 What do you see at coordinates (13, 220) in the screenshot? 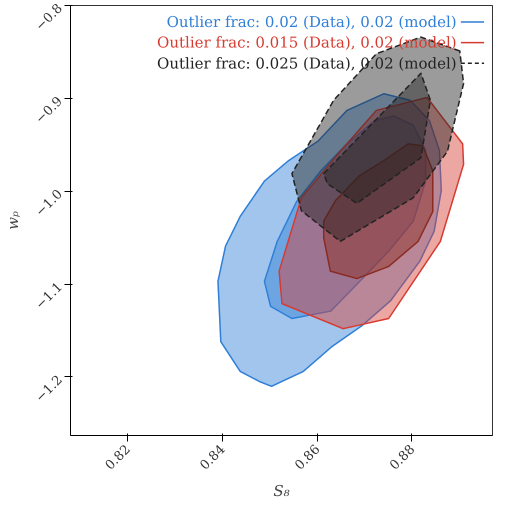
I see `y-axis-title: wₚ` at bounding box center [13, 220].